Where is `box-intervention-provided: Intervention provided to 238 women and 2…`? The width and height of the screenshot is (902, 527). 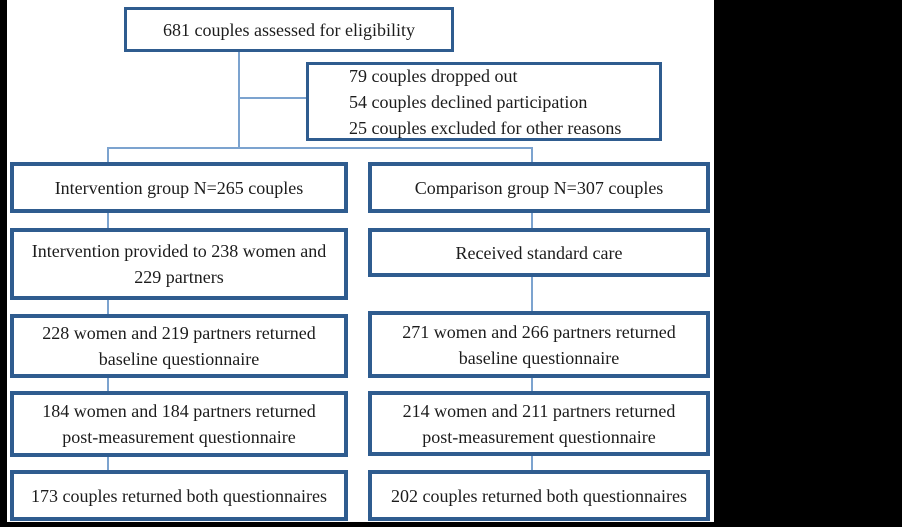 box-intervention-provided: Intervention provided to 238 women and 2… is located at coordinates (179, 264).